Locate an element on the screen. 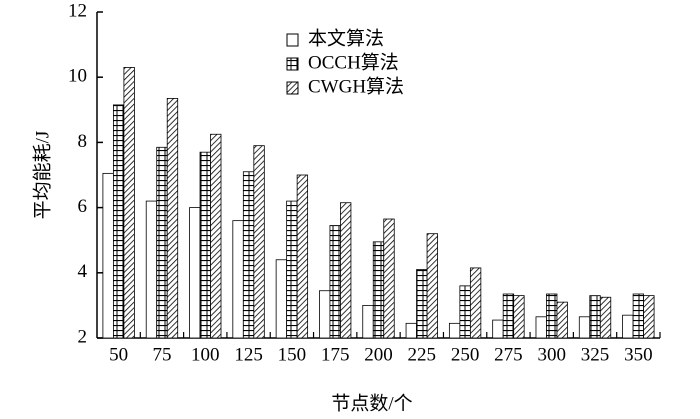  legend-label: 本文算法 is located at coordinates (346, 38).